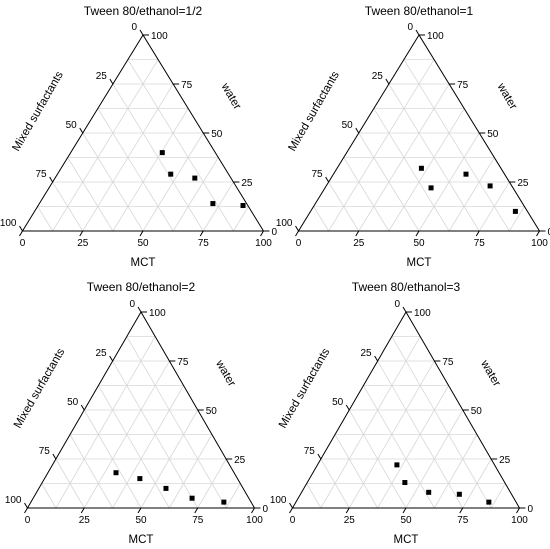 The height and width of the screenshot is (549, 550). Describe the element at coordinates (143, 11) in the screenshot. I see `chart-title: Tween 80/ethanol=1/2` at that location.